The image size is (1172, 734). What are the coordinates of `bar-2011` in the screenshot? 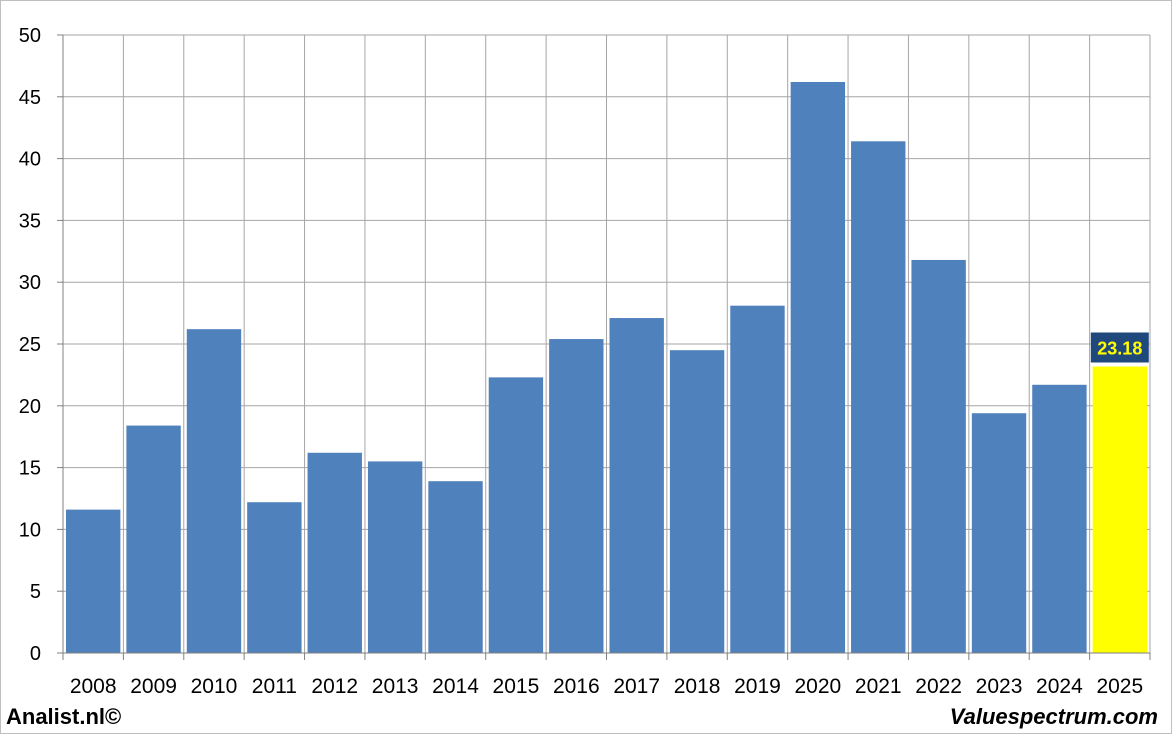 It's located at (274, 577).